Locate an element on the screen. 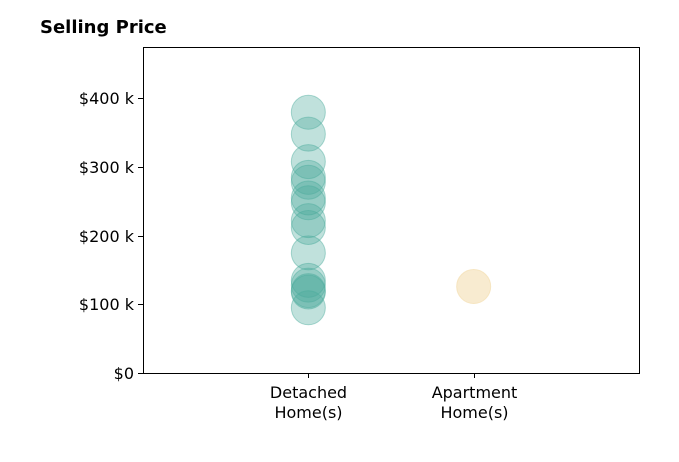  chart-title: Selling Price is located at coordinates (103, 27).